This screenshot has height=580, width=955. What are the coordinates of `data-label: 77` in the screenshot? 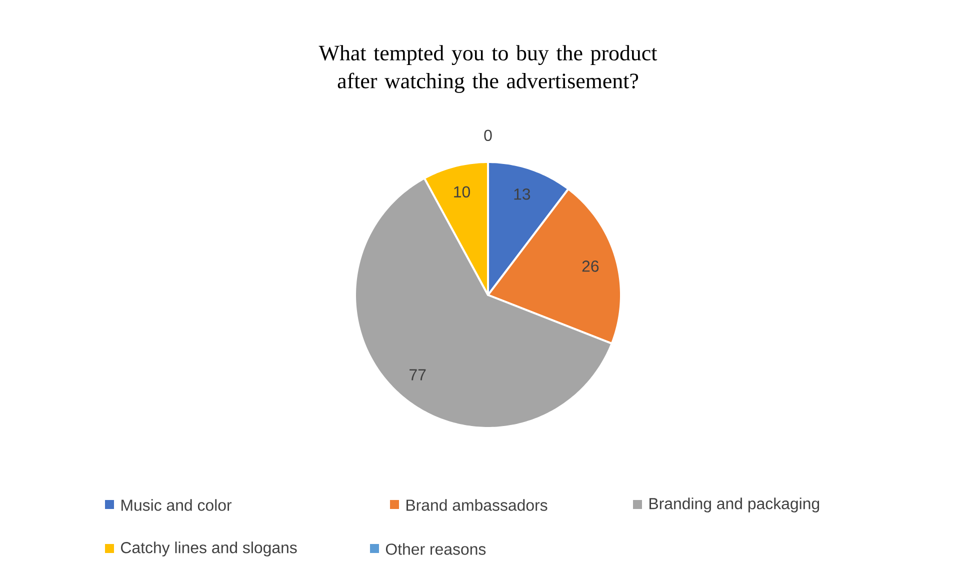 It's located at (418, 374).